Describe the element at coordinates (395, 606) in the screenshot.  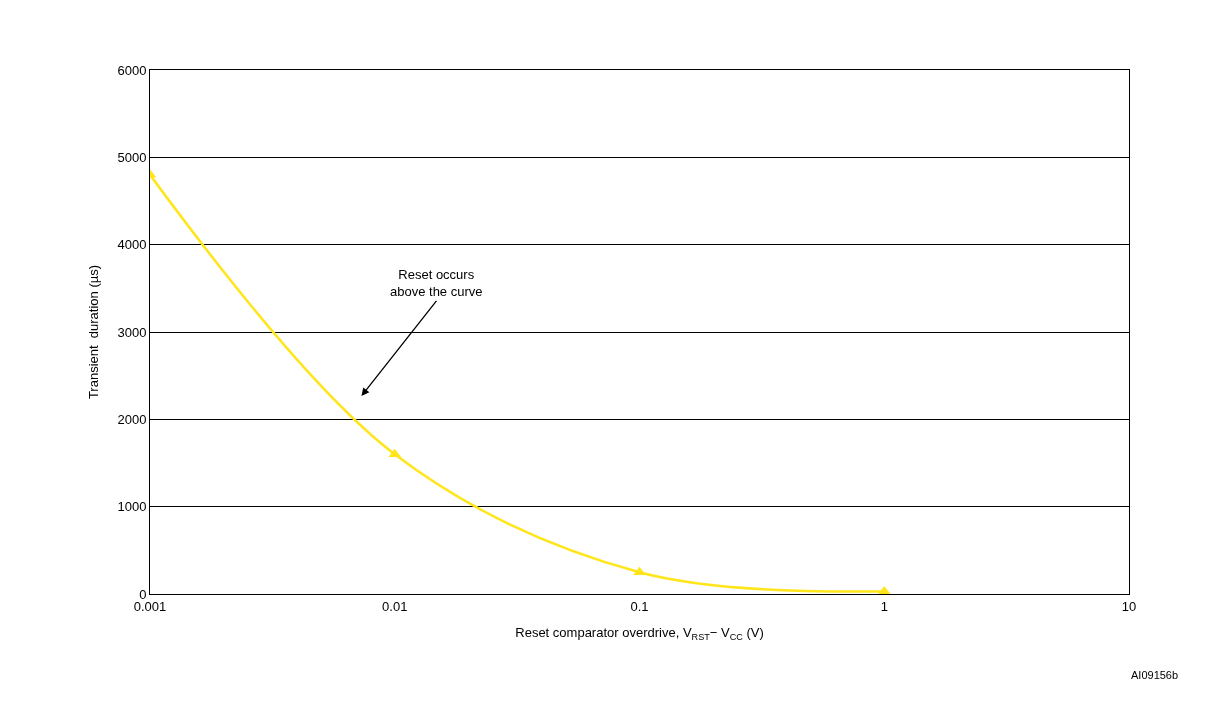
I see `x-tick-label: 0.01` at that location.